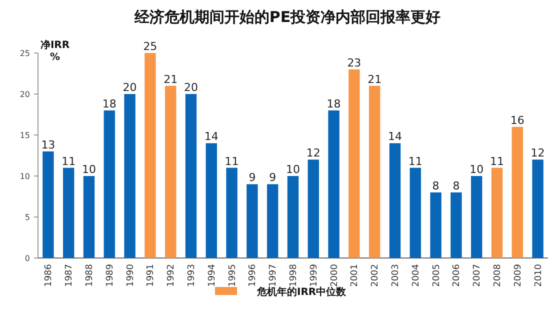  Describe the element at coordinates (314, 275) in the screenshot. I see `x-tick-label: 1999` at that location.